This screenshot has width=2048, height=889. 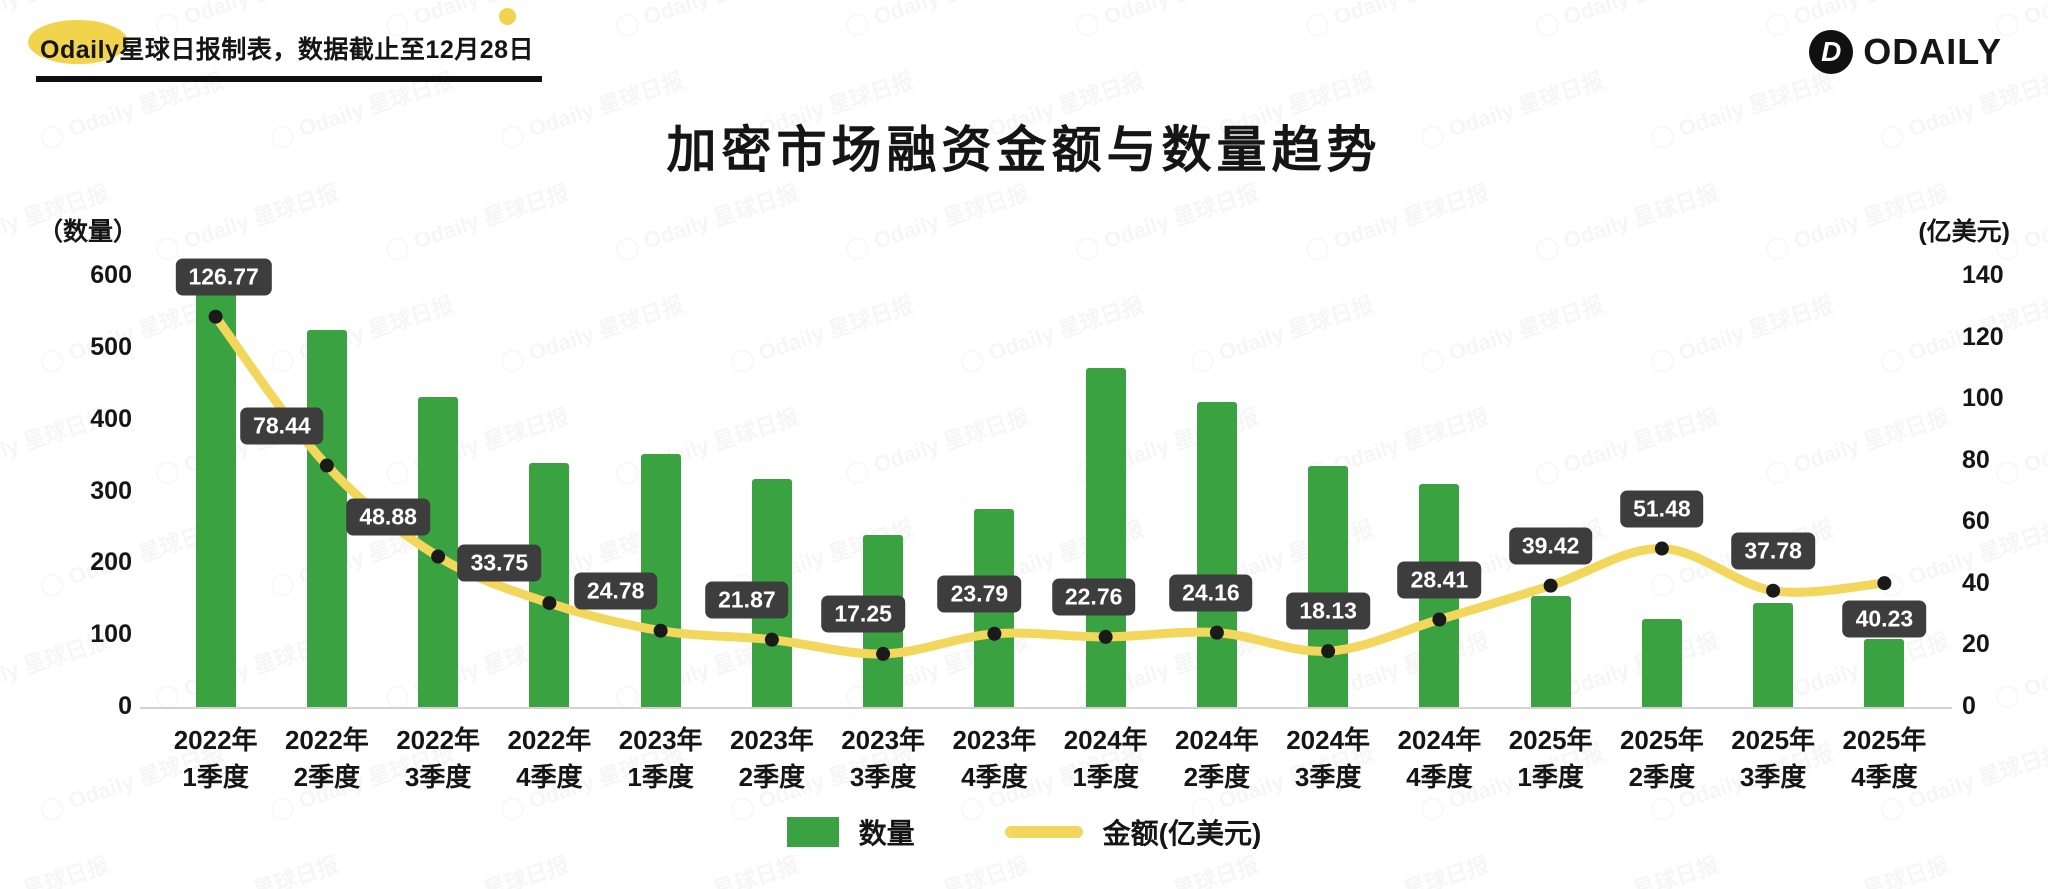 What do you see at coordinates (499, 563) in the screenshot?
I see `amount-value-label: 33.75` at bounding box center [499, 563].